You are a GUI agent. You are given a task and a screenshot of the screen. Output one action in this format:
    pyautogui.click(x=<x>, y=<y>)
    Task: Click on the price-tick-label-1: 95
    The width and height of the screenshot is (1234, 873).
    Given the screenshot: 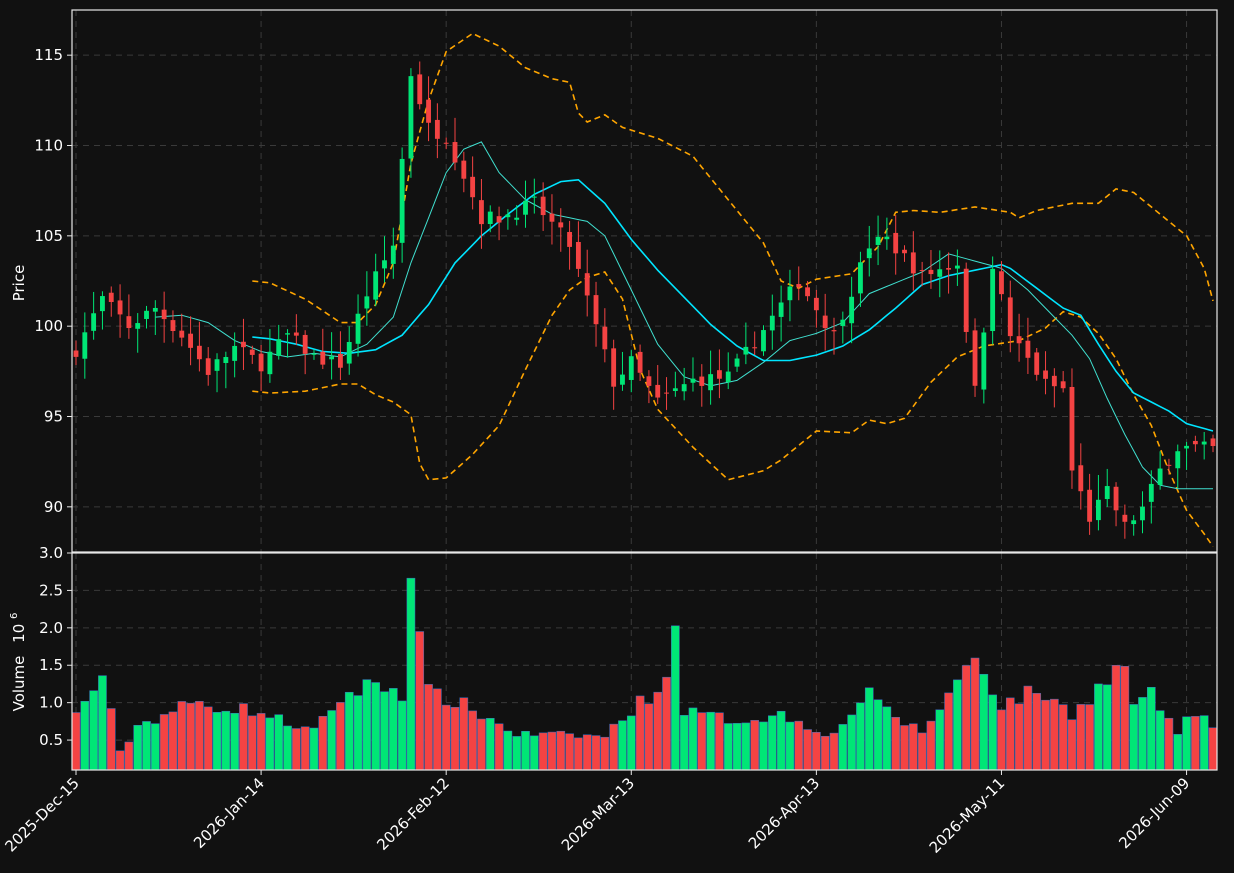 What is the action you would take?
    pyautogui.click(x=53, y=417)
    